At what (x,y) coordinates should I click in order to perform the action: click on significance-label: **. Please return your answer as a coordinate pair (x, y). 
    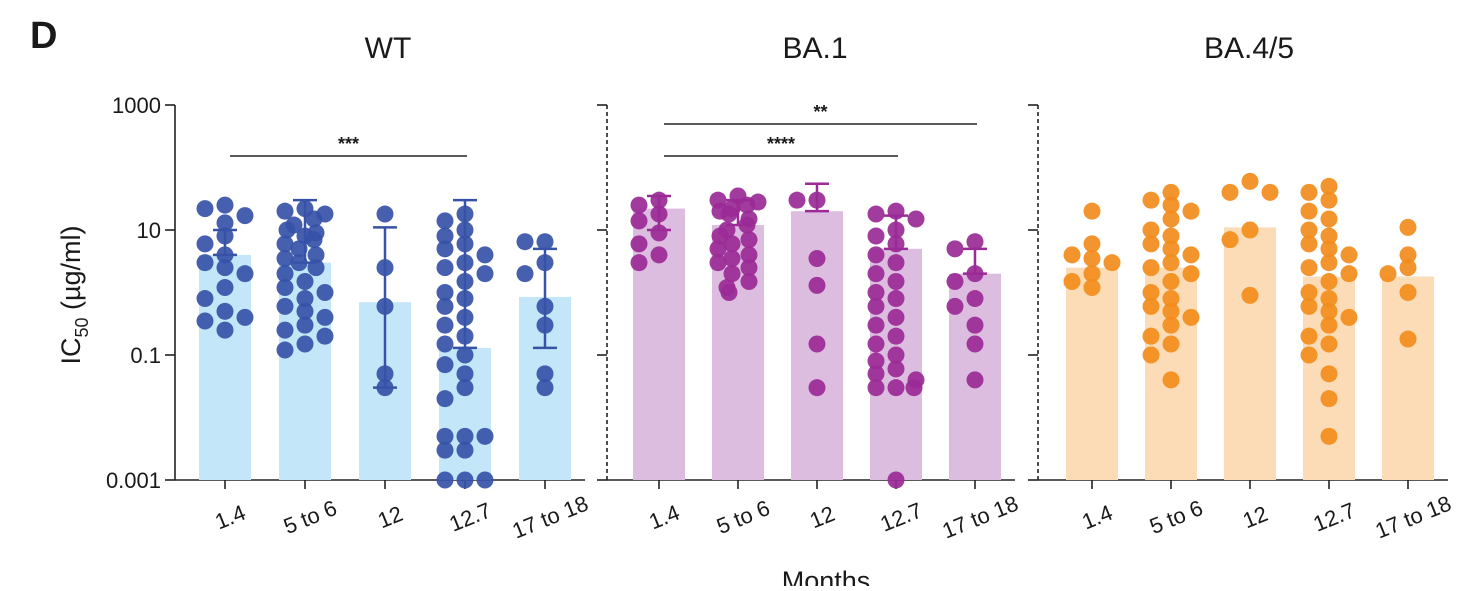
    Looking at the image, I should click on (820, 112).